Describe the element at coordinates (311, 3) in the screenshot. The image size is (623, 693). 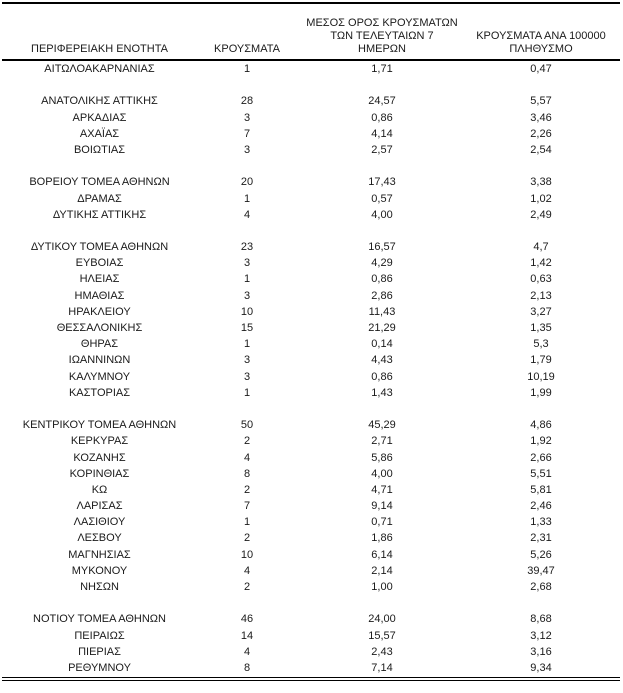
I see `table-top-rule` at that location.